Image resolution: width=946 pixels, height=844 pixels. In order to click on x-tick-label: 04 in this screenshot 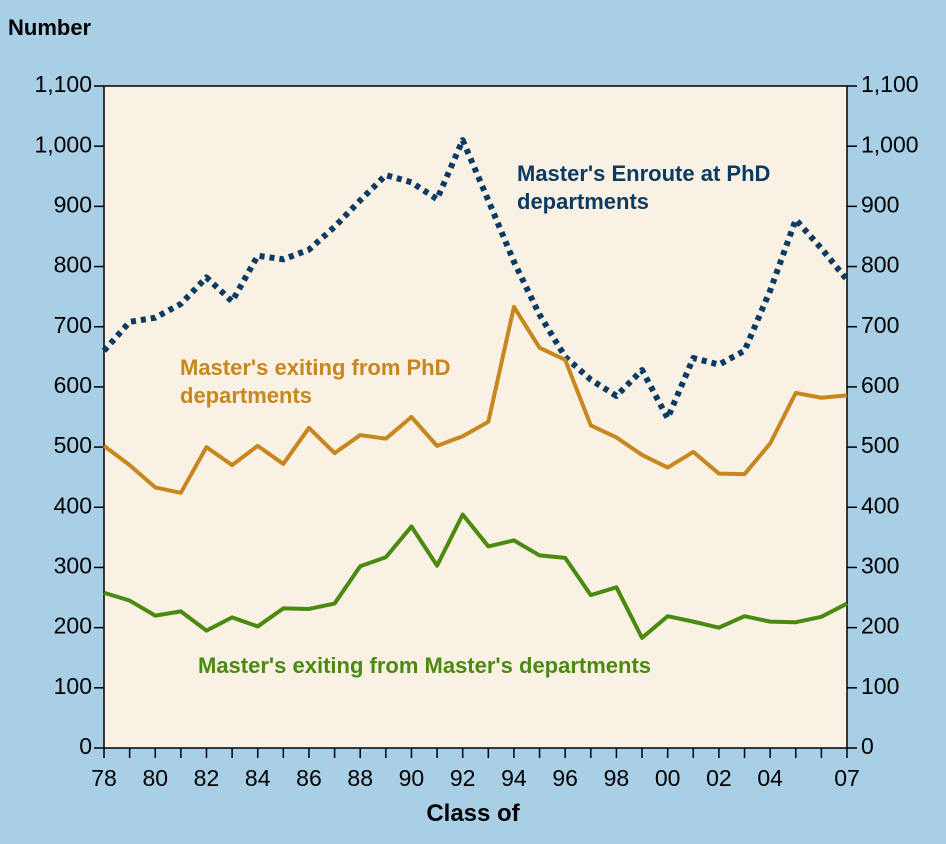, I will do `click(770, 778)`.